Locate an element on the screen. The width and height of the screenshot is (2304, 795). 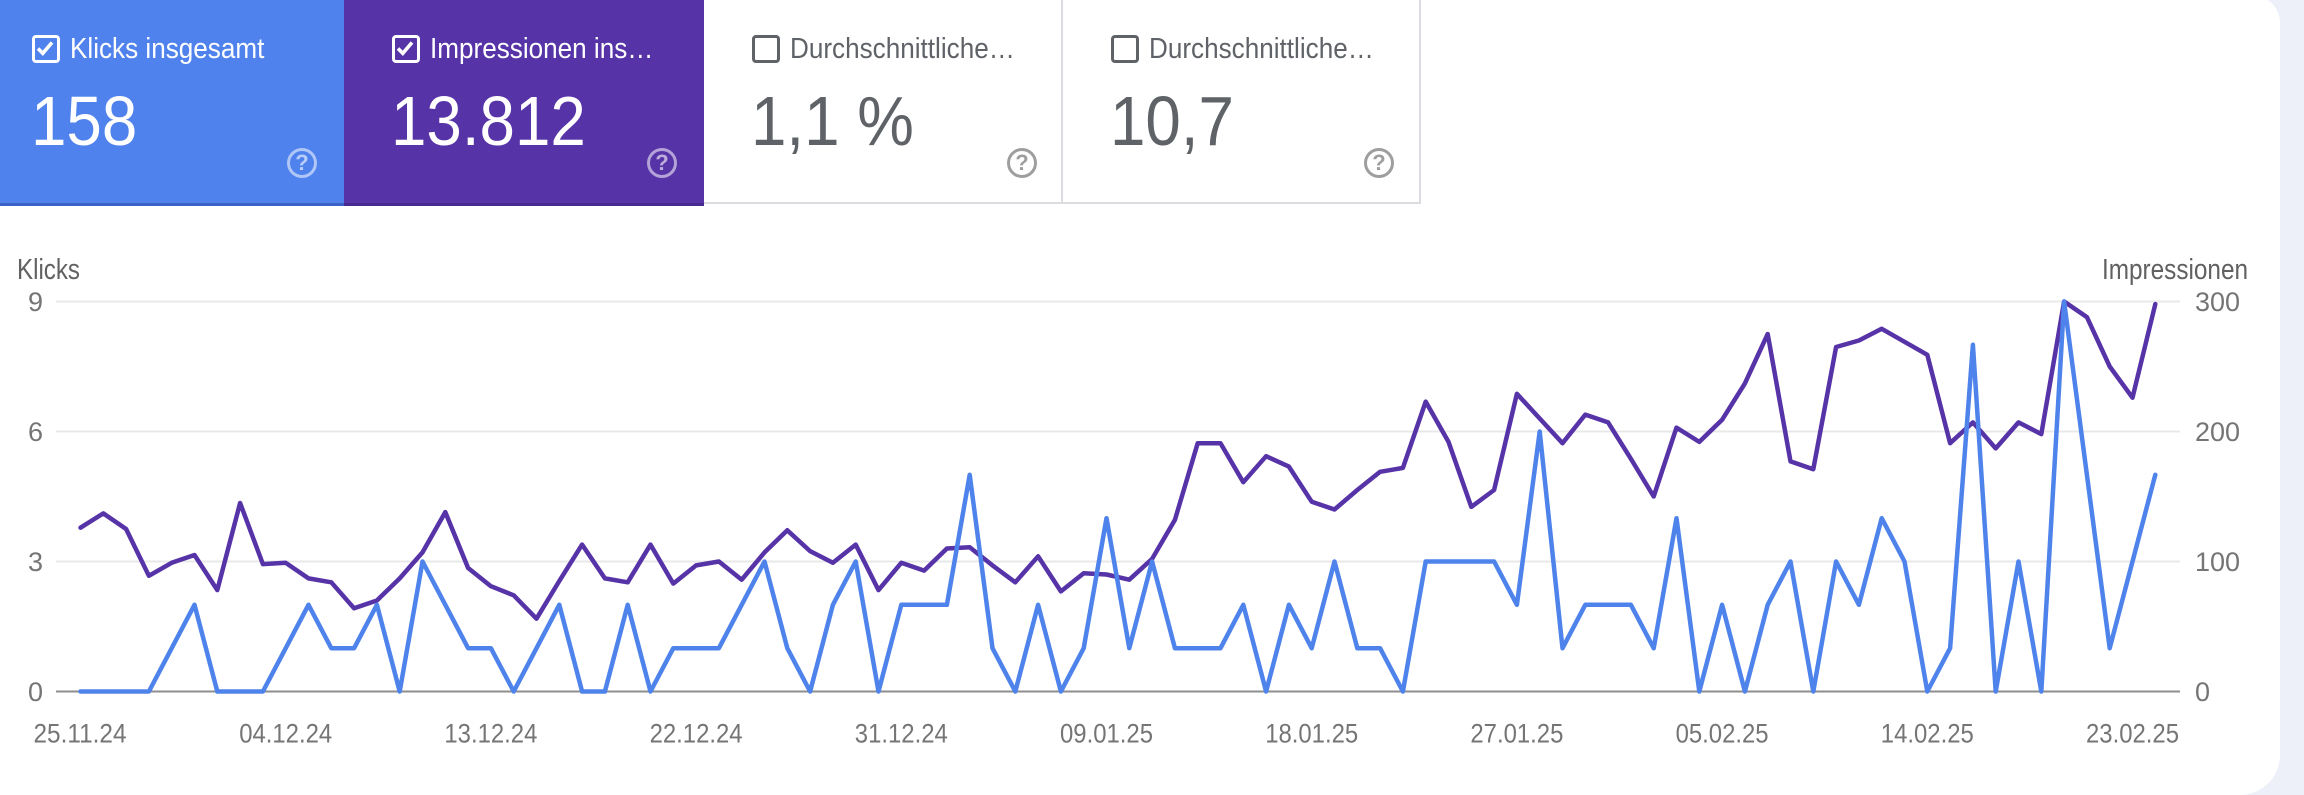
svg-text: 09.01.25 is located at coordinates (1106, 734).